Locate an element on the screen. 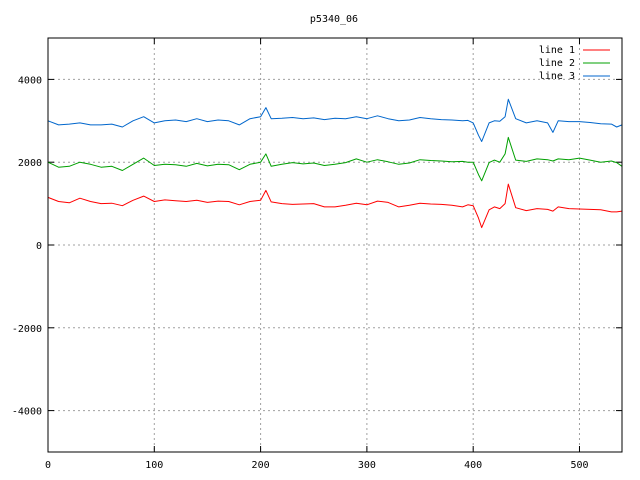 The height and width of the screenshot is (480, 640). legend-entry-label: line 2 is located at coordinates (557, 63).